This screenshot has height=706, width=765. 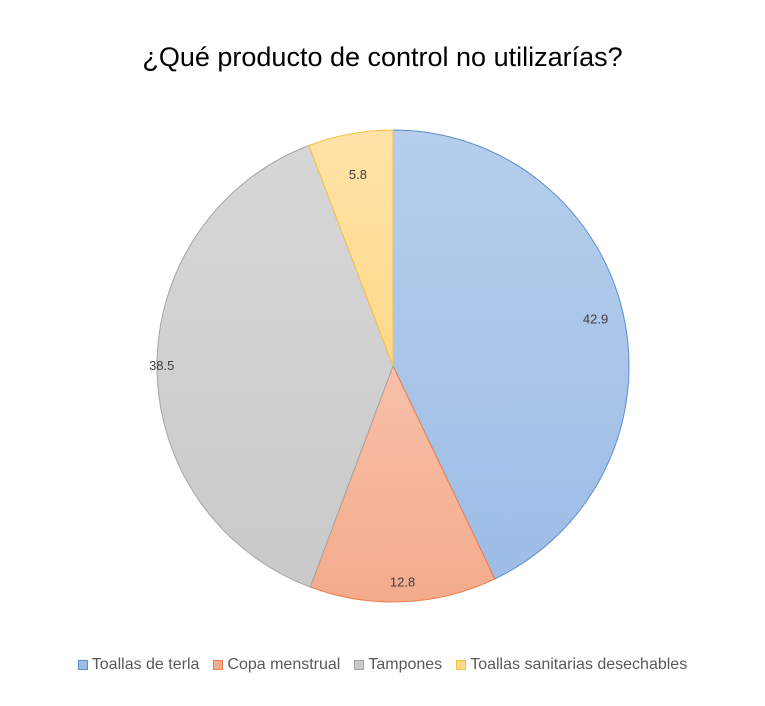 What do you see at coordinates (161, 365) in the screenshot?
I see `slice-data-label-3: 38.5` at bounding box center [161, 365].